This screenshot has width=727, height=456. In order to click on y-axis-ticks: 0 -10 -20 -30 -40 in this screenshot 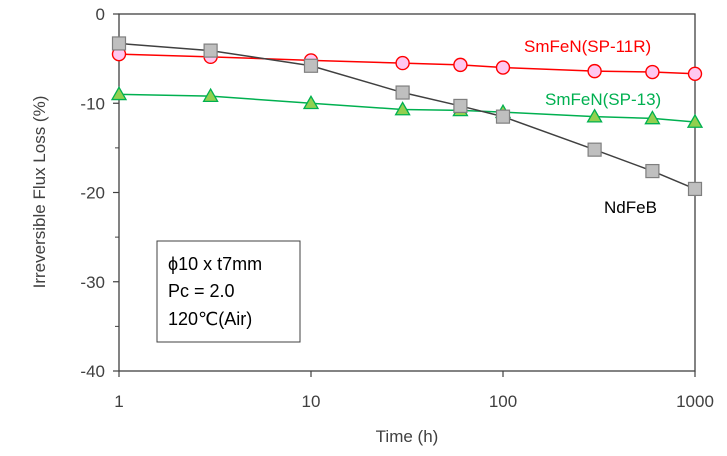, I will do `click(99, 193)`.